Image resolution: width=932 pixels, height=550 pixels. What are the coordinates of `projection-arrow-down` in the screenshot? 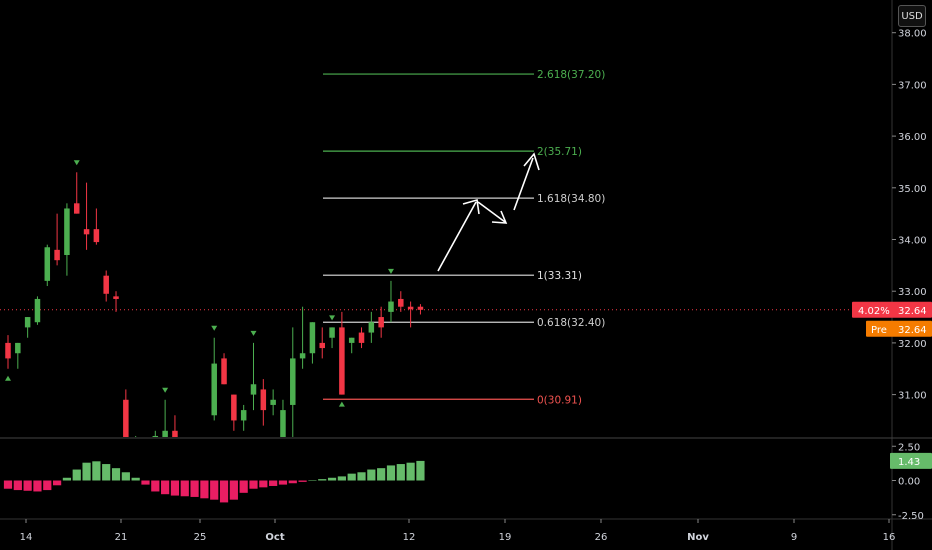 It's located at (491, 212).